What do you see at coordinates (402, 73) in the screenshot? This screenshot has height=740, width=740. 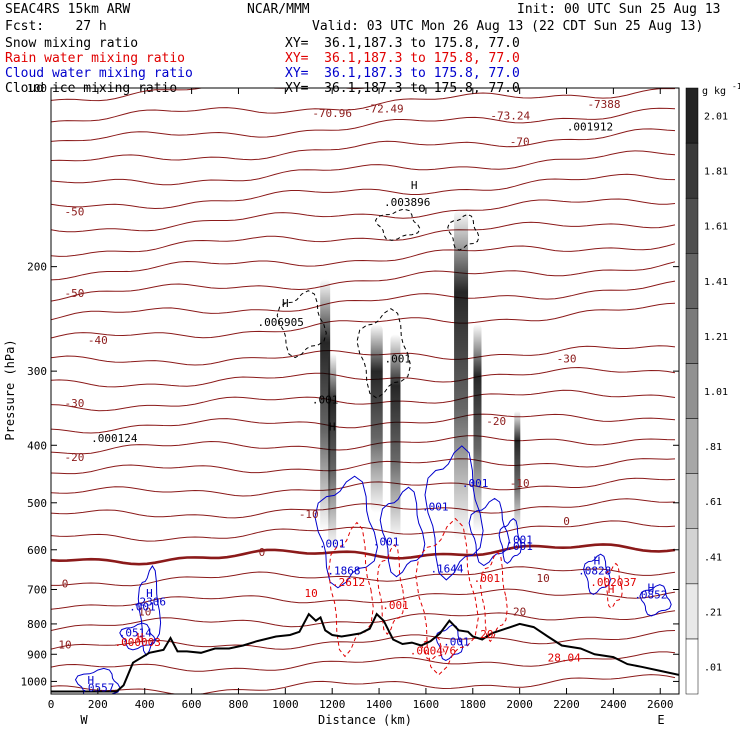 I see `field-xy-cloud-water: XY= 36.1,187.3 to 175.8, 77.0` at bounding box center [402, 73].